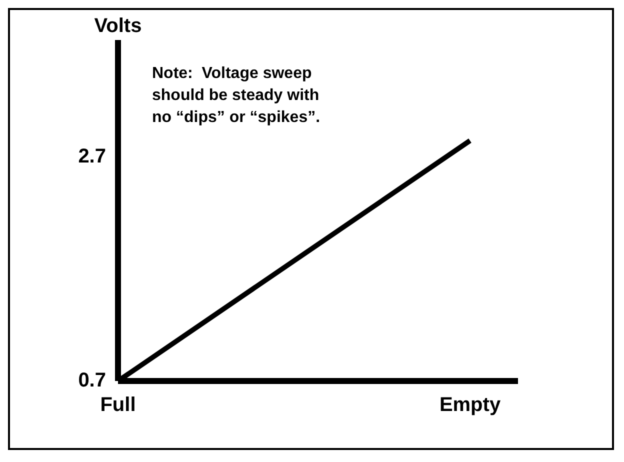 The image size is (624, 462). What do you see at coordinates (118, 405) in the screenshot?
I see `x-tick-label: Full` at bounding box center [118, 405].